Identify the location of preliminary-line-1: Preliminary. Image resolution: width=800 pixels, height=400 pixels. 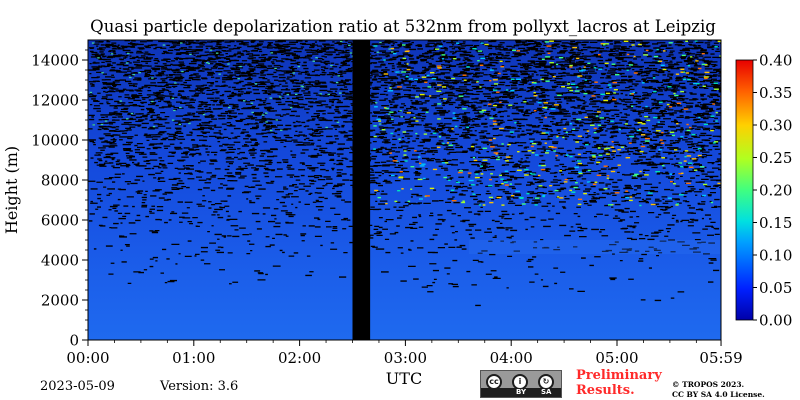
(619, 375).